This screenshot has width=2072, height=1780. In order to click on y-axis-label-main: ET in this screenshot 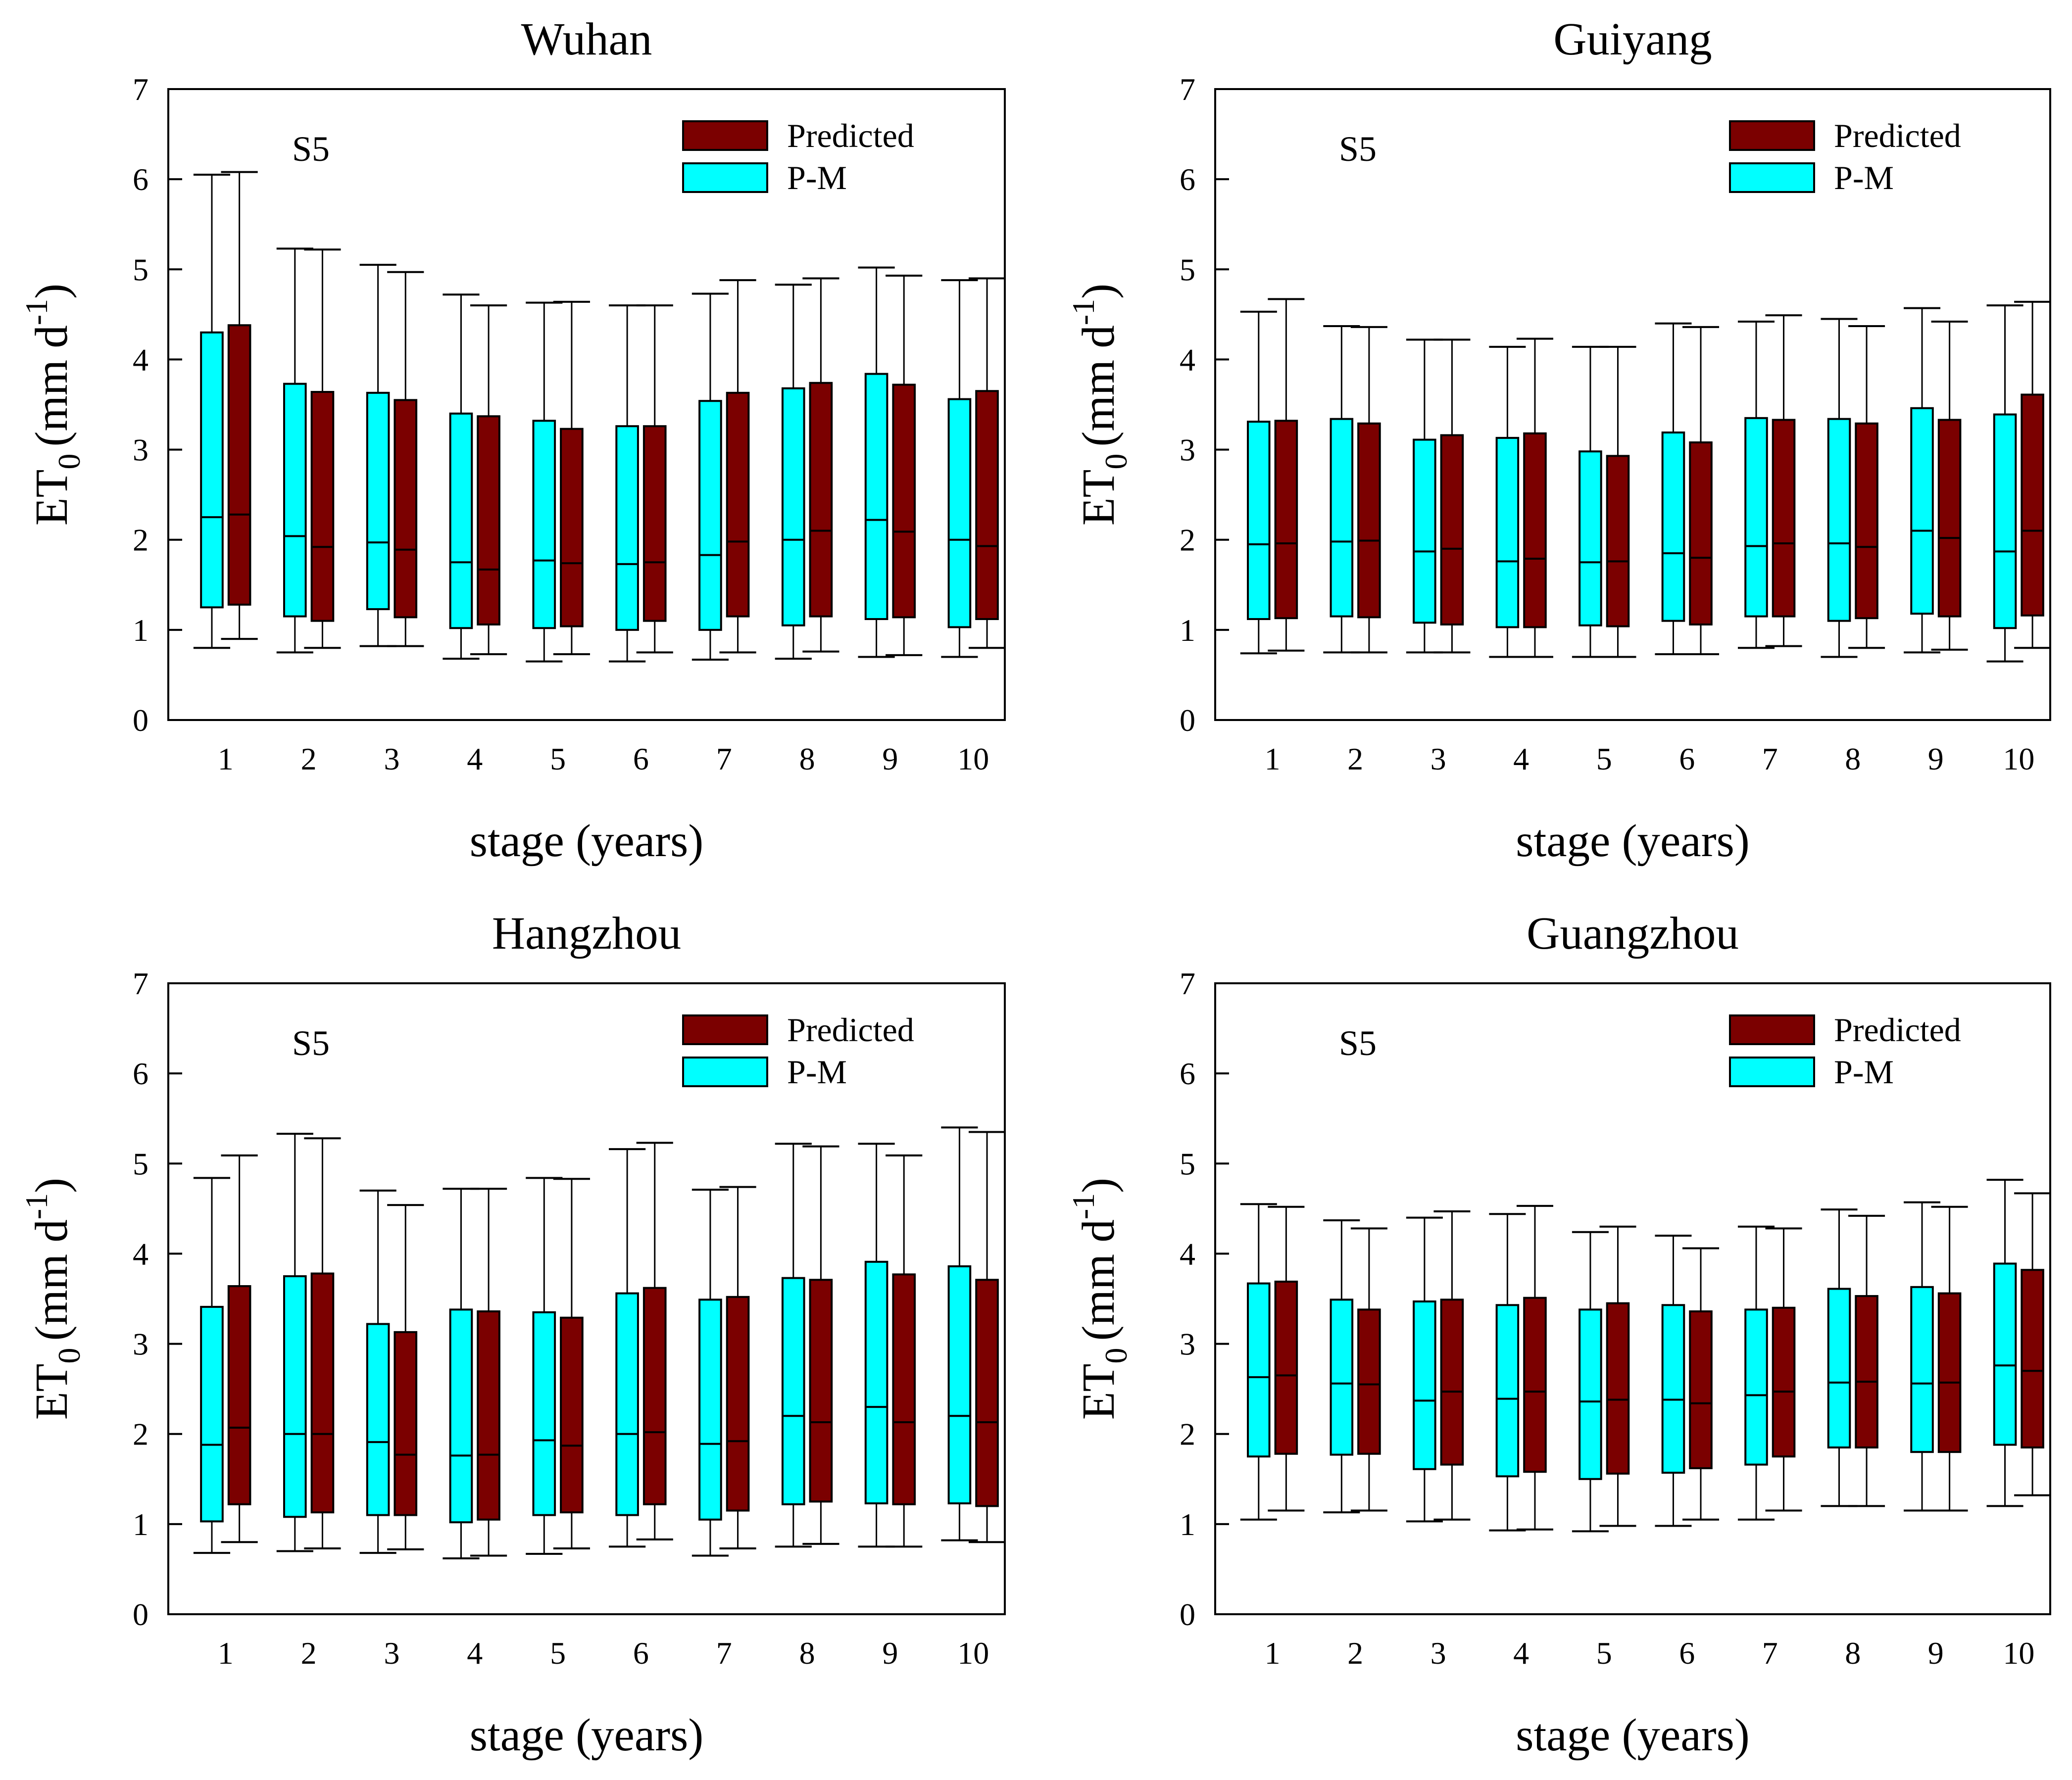, I will do `click(1098, 498)`.